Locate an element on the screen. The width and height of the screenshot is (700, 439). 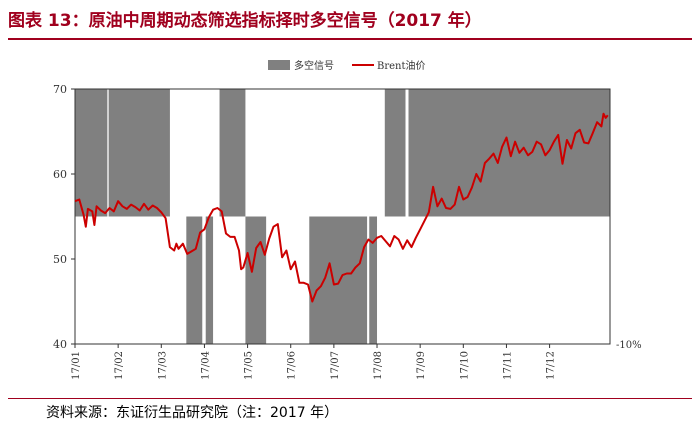
y-tick-label: 50 is located at coordinates (60, 259).